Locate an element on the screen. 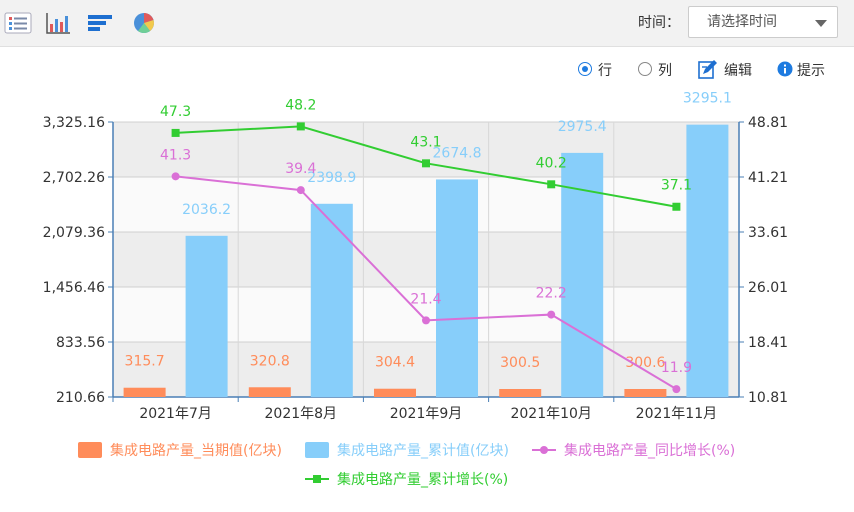 The height and width of the screenshot is (512, 854). left-axis-tick-label: 833.56 is located at coordinates (80, 343).